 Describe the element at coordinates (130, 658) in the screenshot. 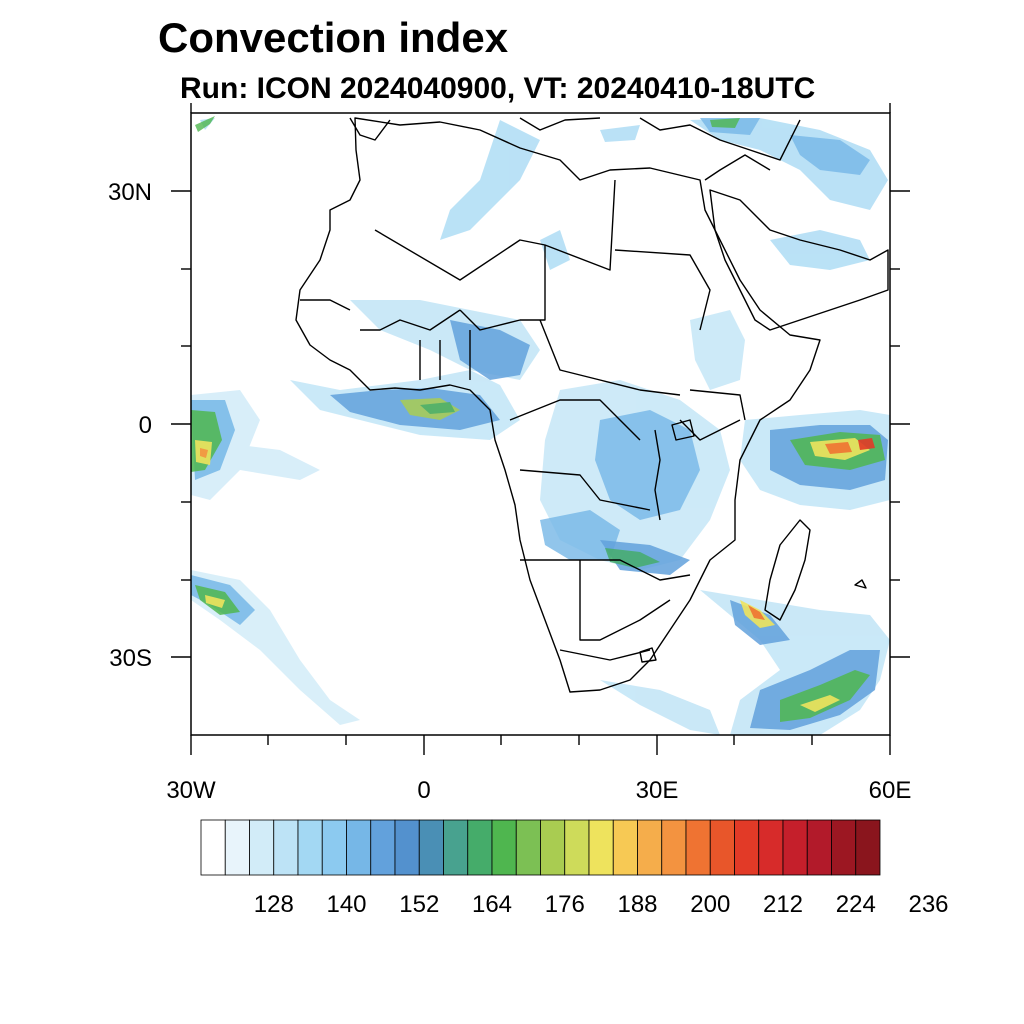

I see `lat-label-30s: 30S` at that location.